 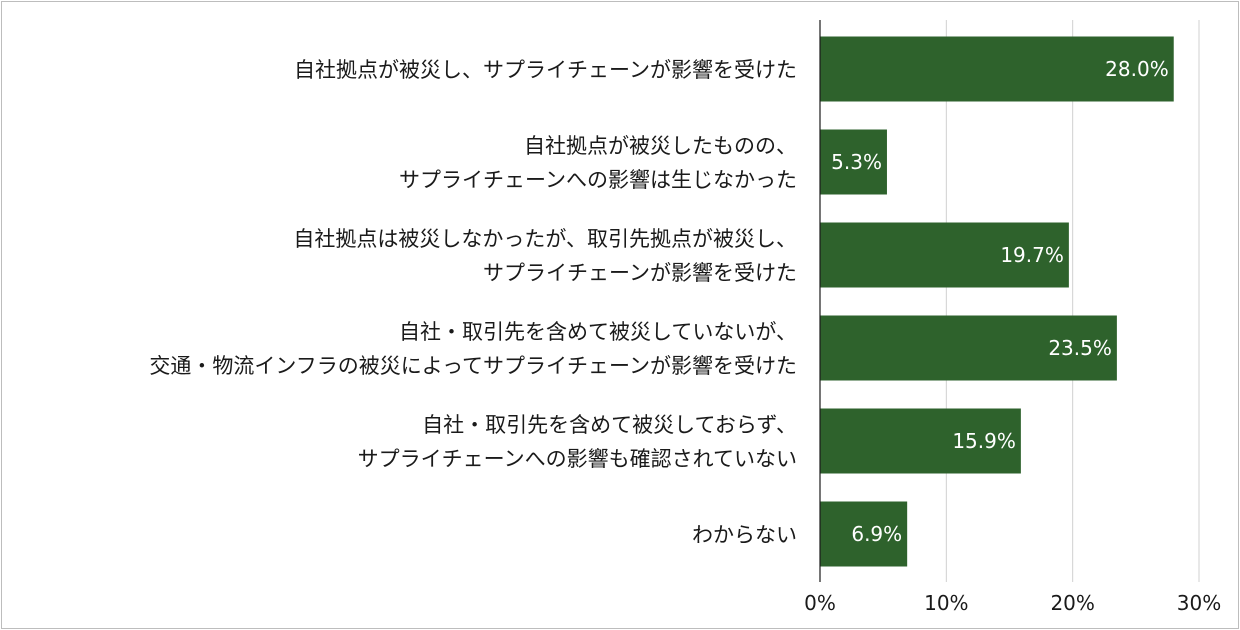 What do you see at coordinates (876, 534) in the screenshot?
I see `data-label-5: 6.9%` at bounding box center [876, 534].